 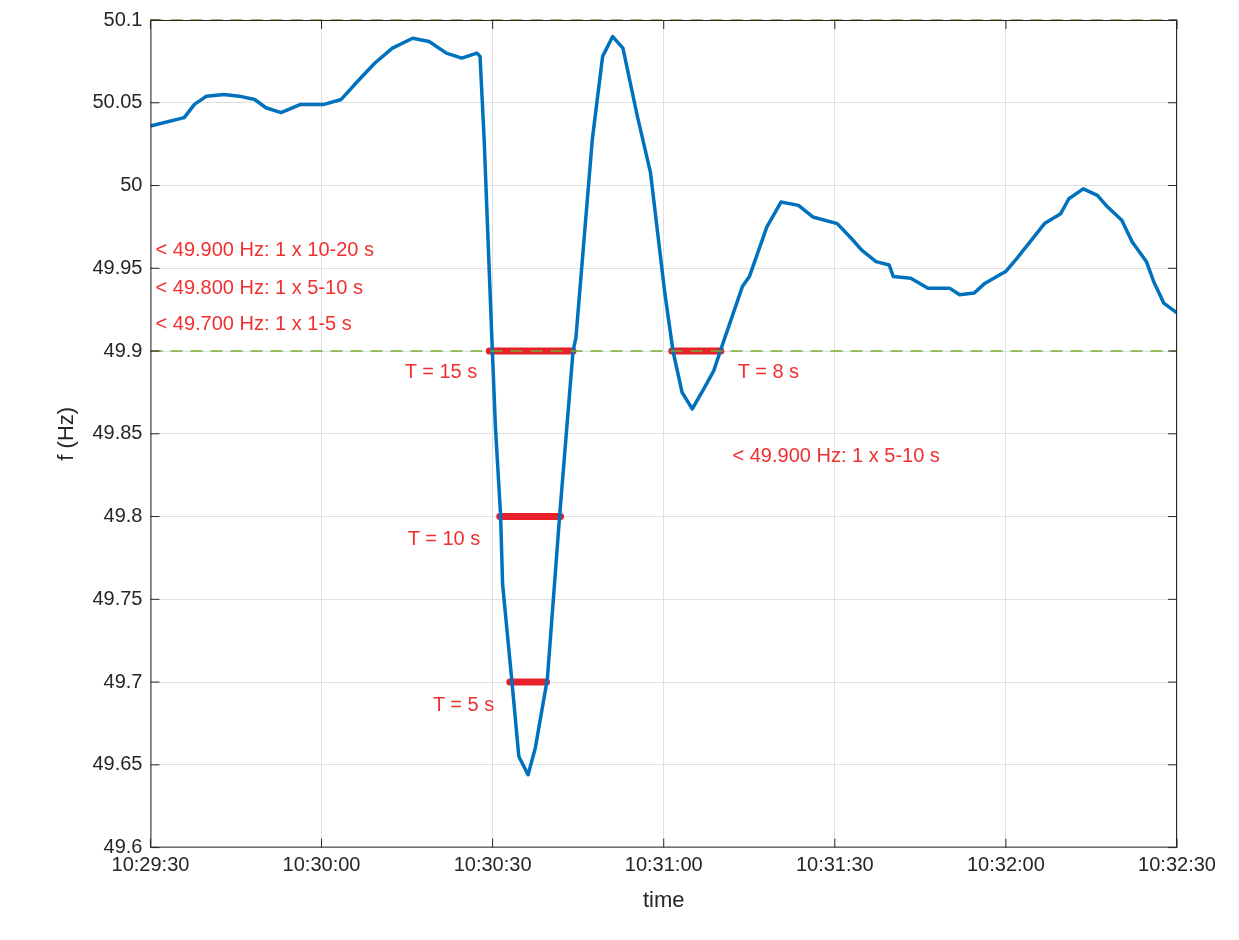 I want to click on x-tick-label: 10:31:30, so click(x=834, y=864).